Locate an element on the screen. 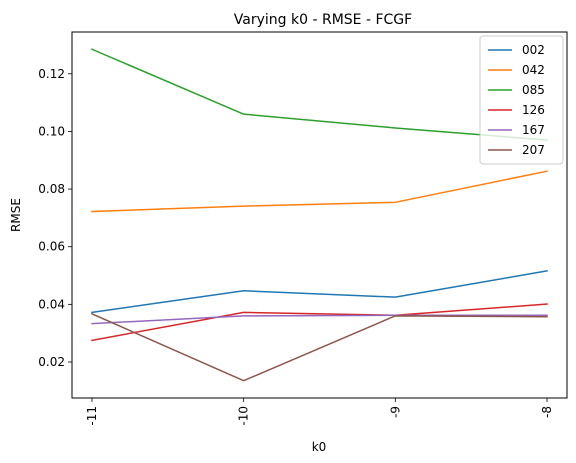  legend-label-002: 002 is located at coordinates (533, 50).